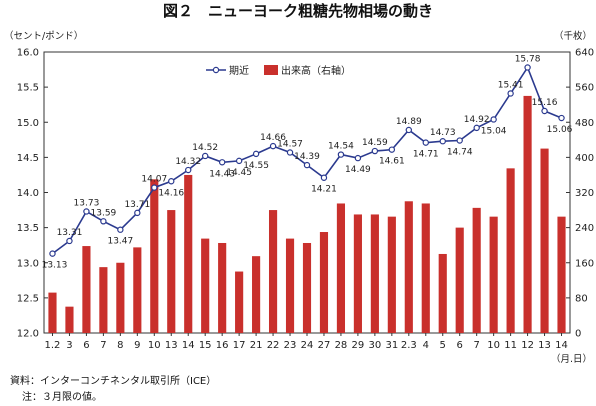  Describe the element at coordinates (137, 345) in the screenshot. I see `x-tick-label: 9` at that location.